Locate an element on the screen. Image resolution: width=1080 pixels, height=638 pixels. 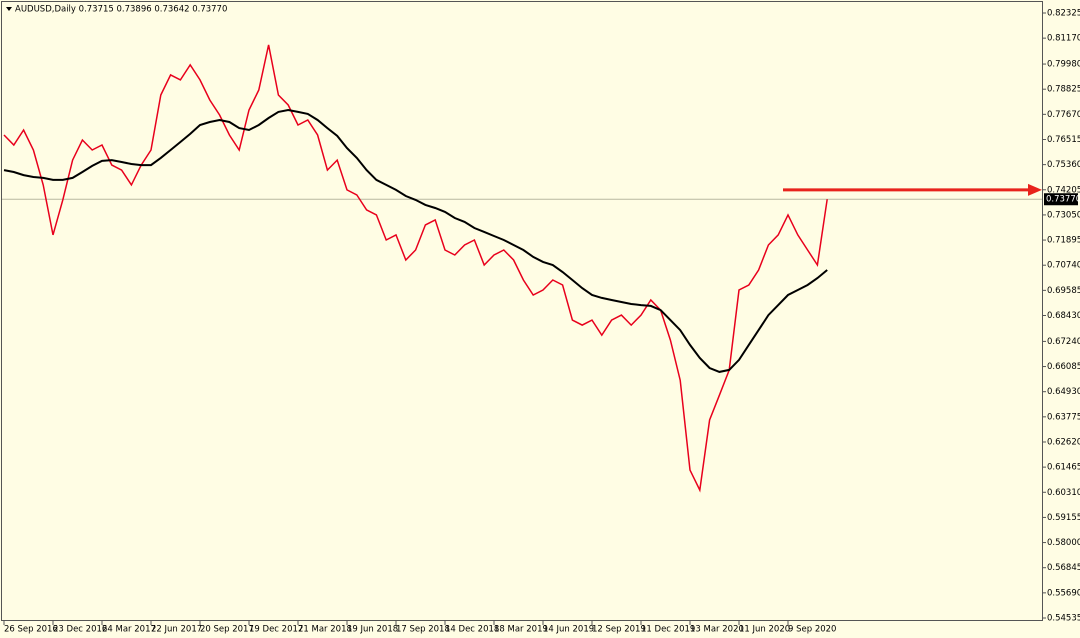
y-tick-label: 0.68430 is located at coordinates (1063, 316).